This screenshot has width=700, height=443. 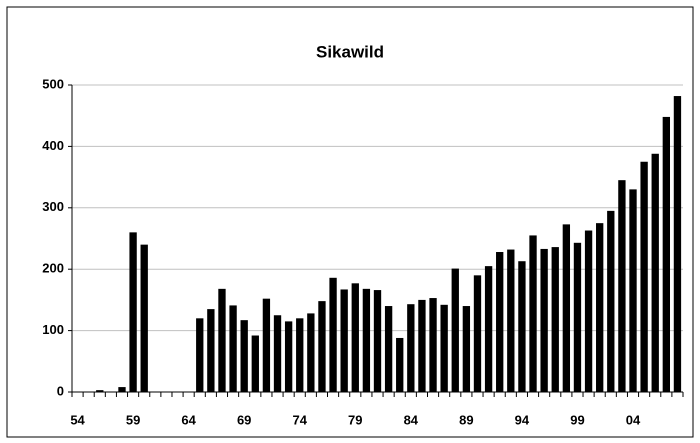 What do you see at coordinates (244, 419) in the screenshot?
I see `x-tick-label: 69` at bounding box center [244, 419].